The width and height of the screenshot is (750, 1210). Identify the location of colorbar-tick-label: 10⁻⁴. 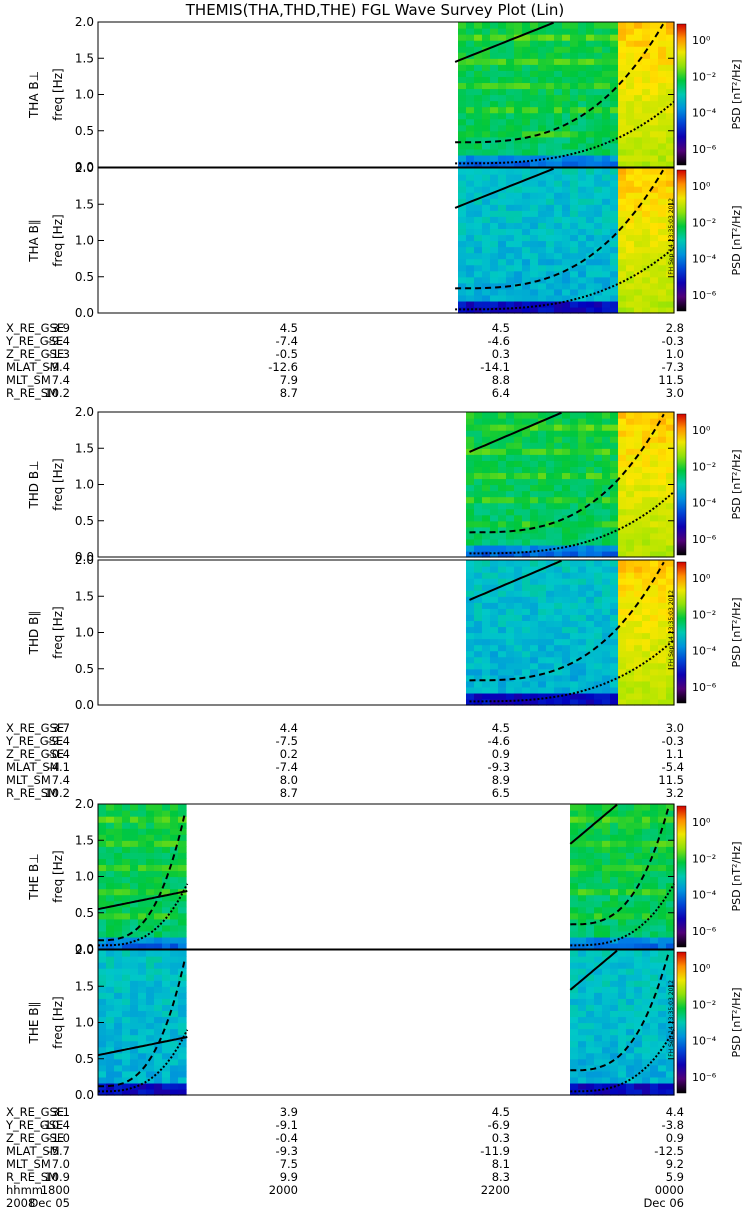
(704, 895).